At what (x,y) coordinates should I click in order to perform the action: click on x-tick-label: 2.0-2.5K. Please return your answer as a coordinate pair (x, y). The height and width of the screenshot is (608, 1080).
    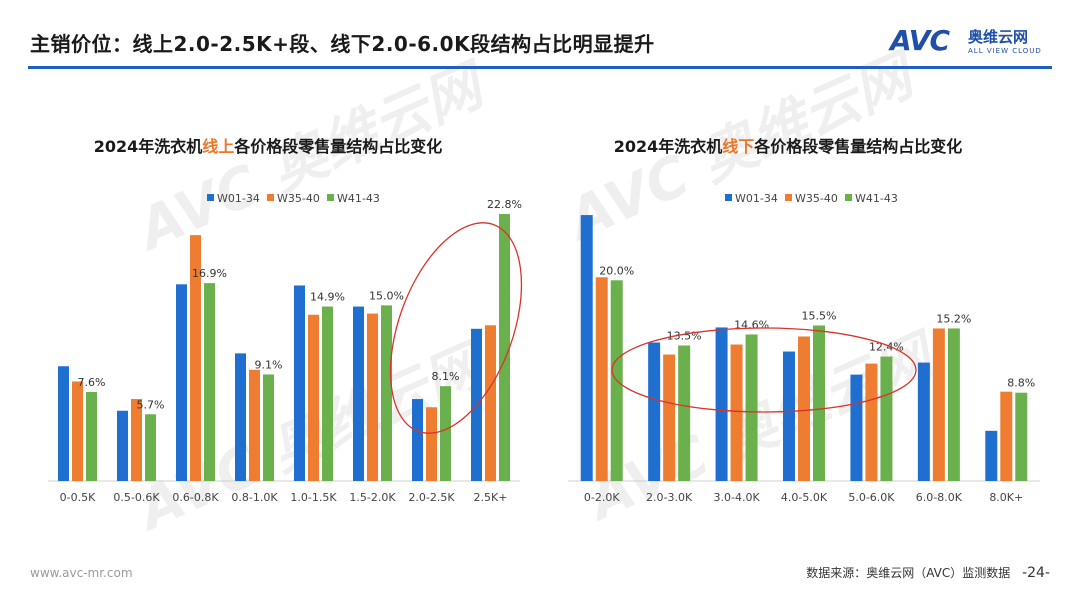
    Looking at the image, I should click on (431, 497).